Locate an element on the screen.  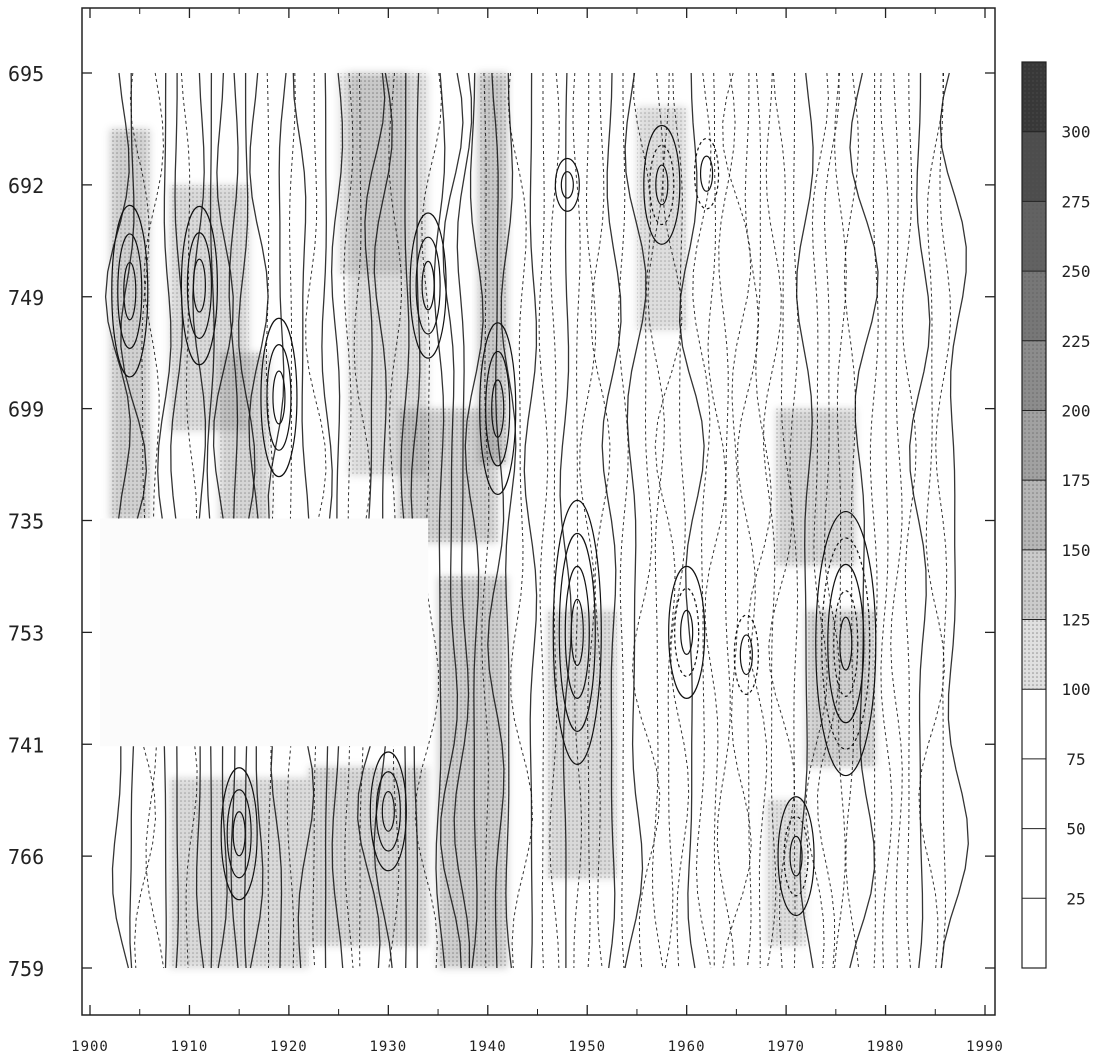
x-tick-label: 1900 is located at coordinates (90, 1047).